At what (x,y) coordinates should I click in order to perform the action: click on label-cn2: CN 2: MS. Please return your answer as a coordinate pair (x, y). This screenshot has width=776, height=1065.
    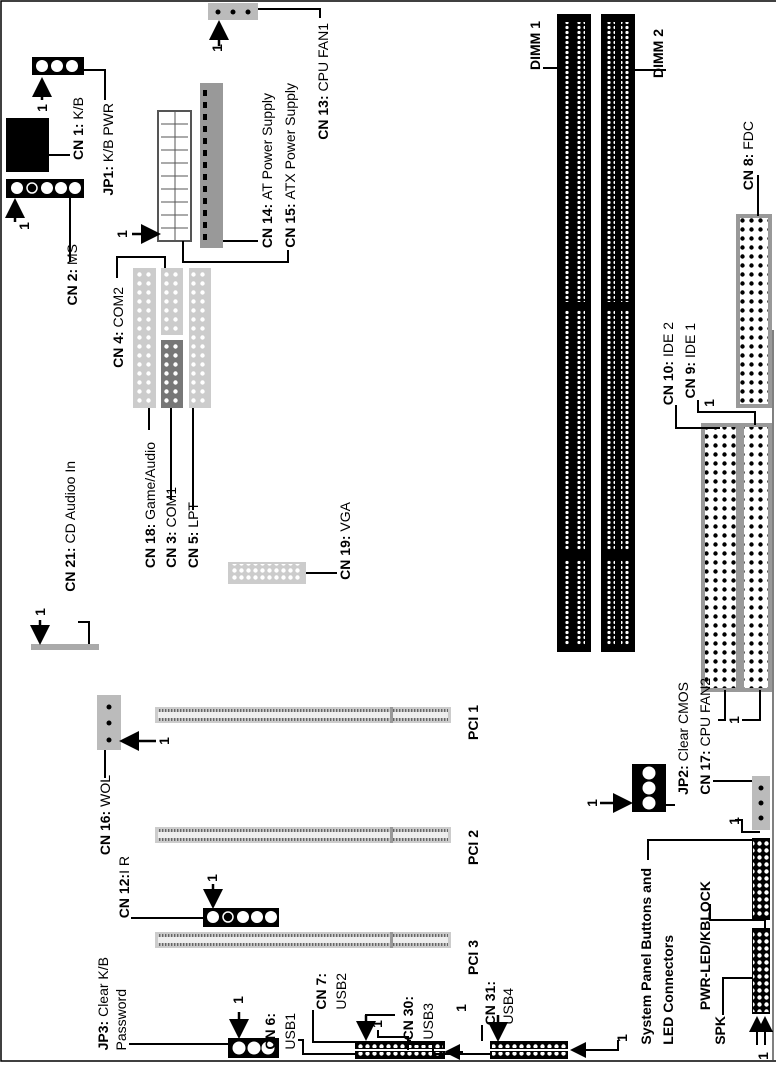
    Looking at the image, I should click on (72, 274).